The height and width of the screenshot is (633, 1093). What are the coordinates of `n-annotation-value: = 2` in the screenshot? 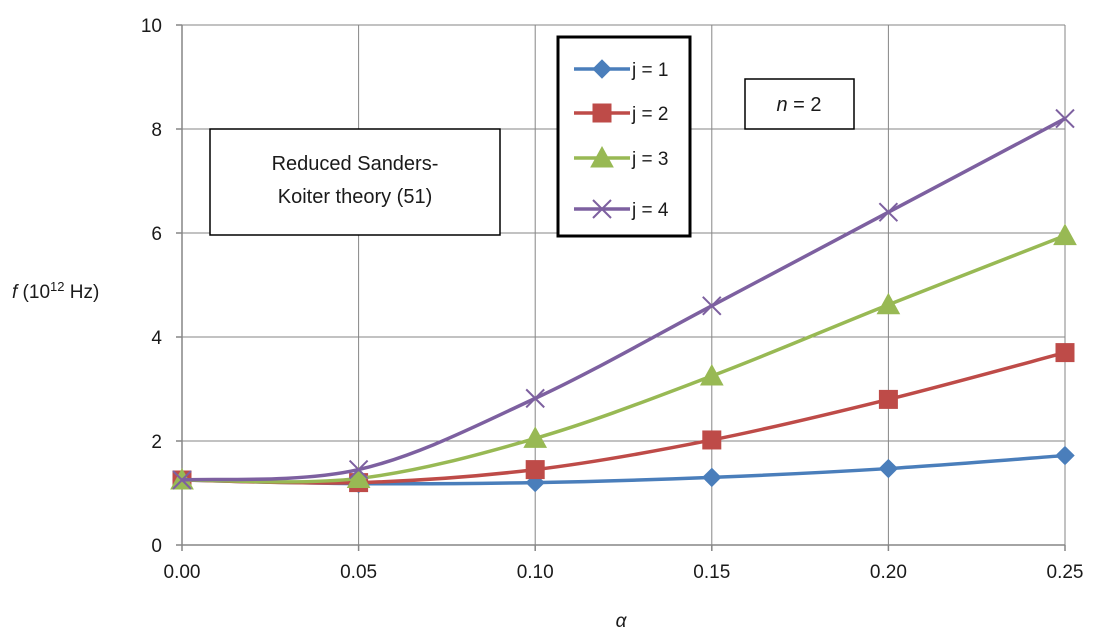 It's located at (805, 105).